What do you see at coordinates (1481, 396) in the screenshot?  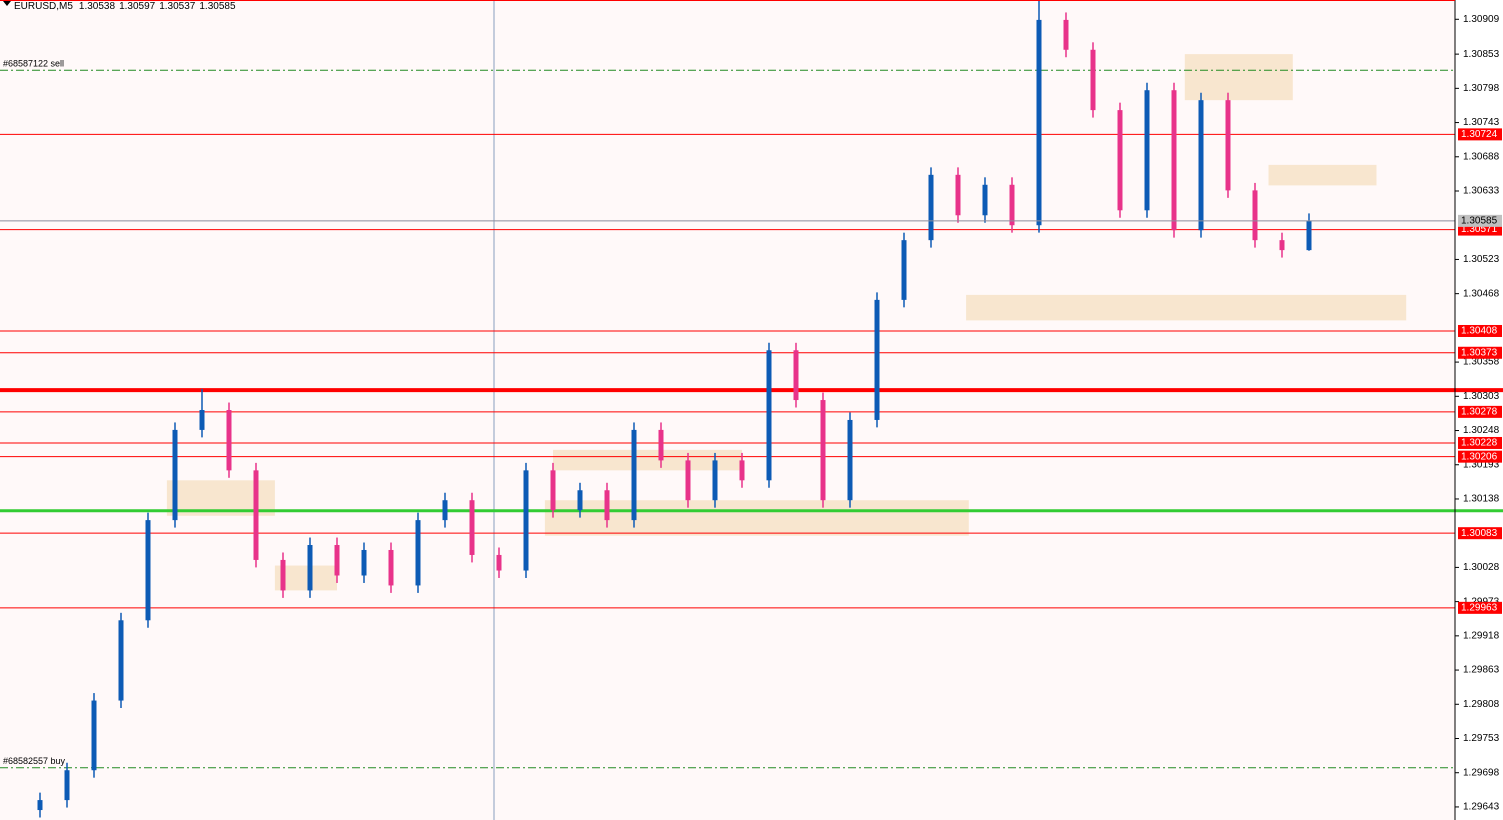 I see `y-tick-label: 1.30303` at bounding box center [1481, 396].